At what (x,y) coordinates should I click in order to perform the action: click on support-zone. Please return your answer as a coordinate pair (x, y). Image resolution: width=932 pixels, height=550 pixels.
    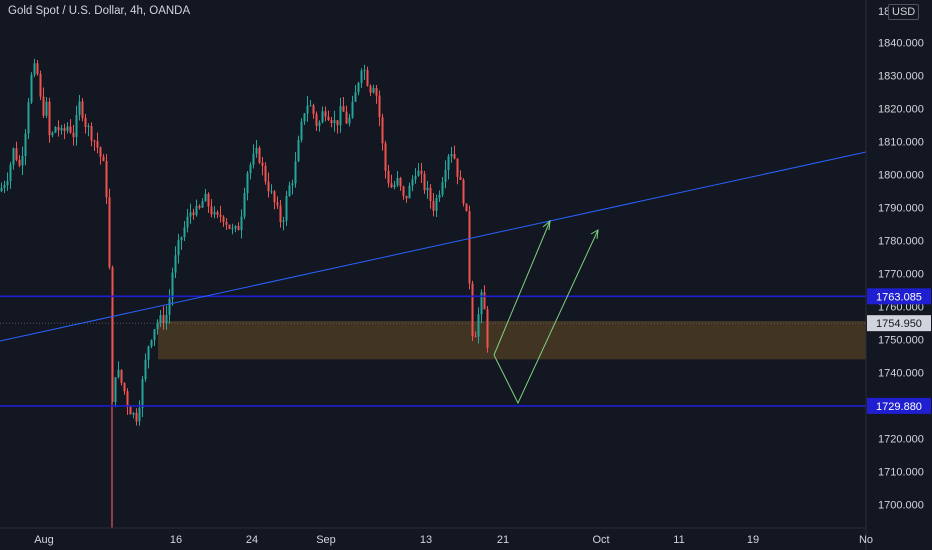
    Looking at the image, I should click on (512, 340).